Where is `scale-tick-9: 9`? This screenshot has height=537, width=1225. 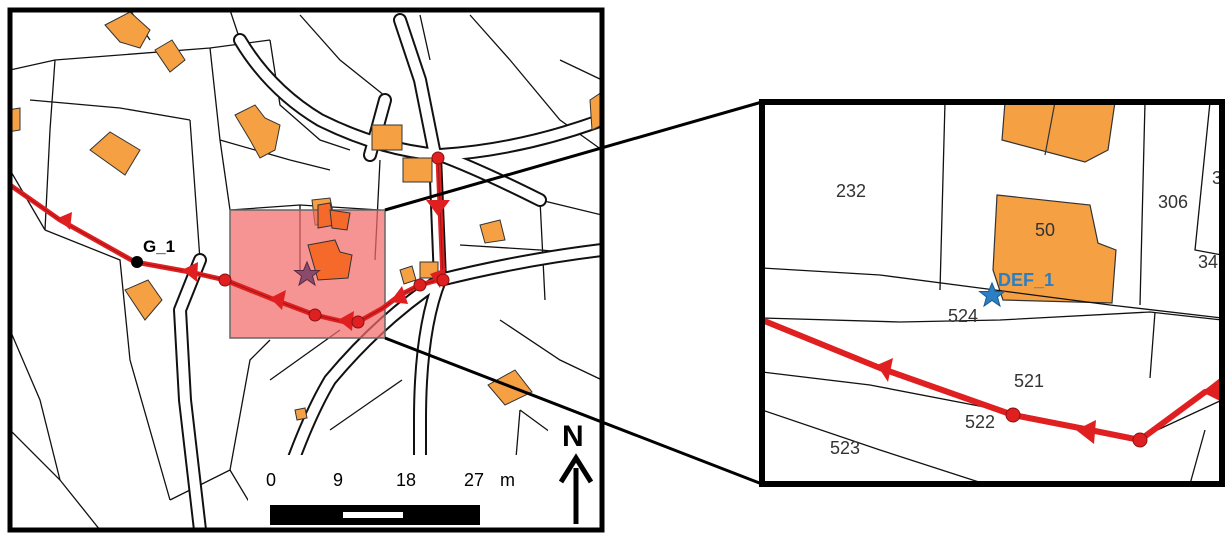
scale-tick-9: 9 is located at coordinates (338, 480).